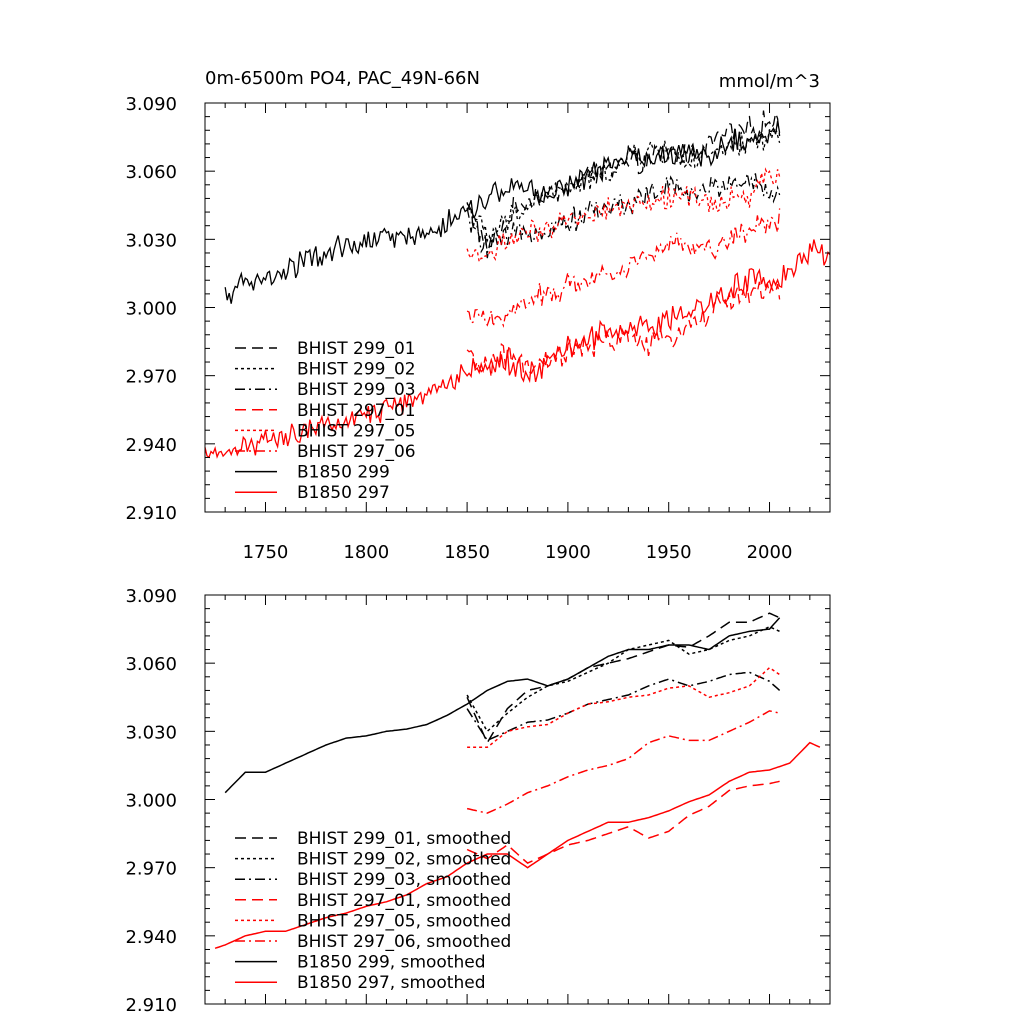 This screenshot has width=1024, height=1024. What do you see at coordinates (356, 349) in the screenshot?
I see `legend-label: BHIST 299_01` at bounding box center [356, 349].